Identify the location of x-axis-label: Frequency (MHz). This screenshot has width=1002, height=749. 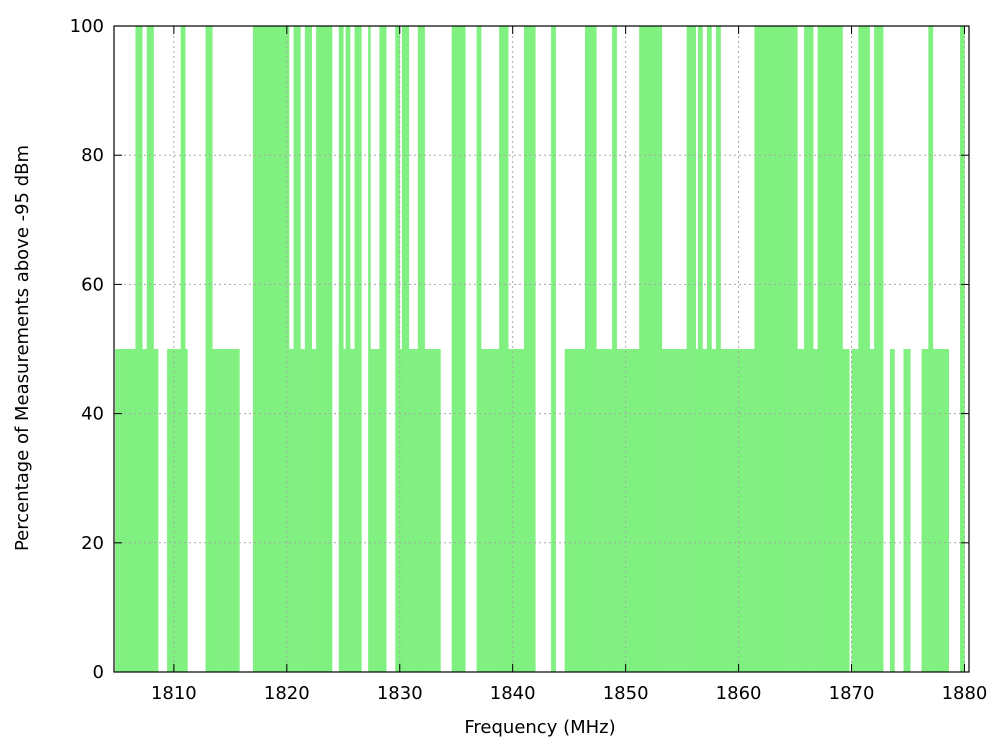
(539, 727).